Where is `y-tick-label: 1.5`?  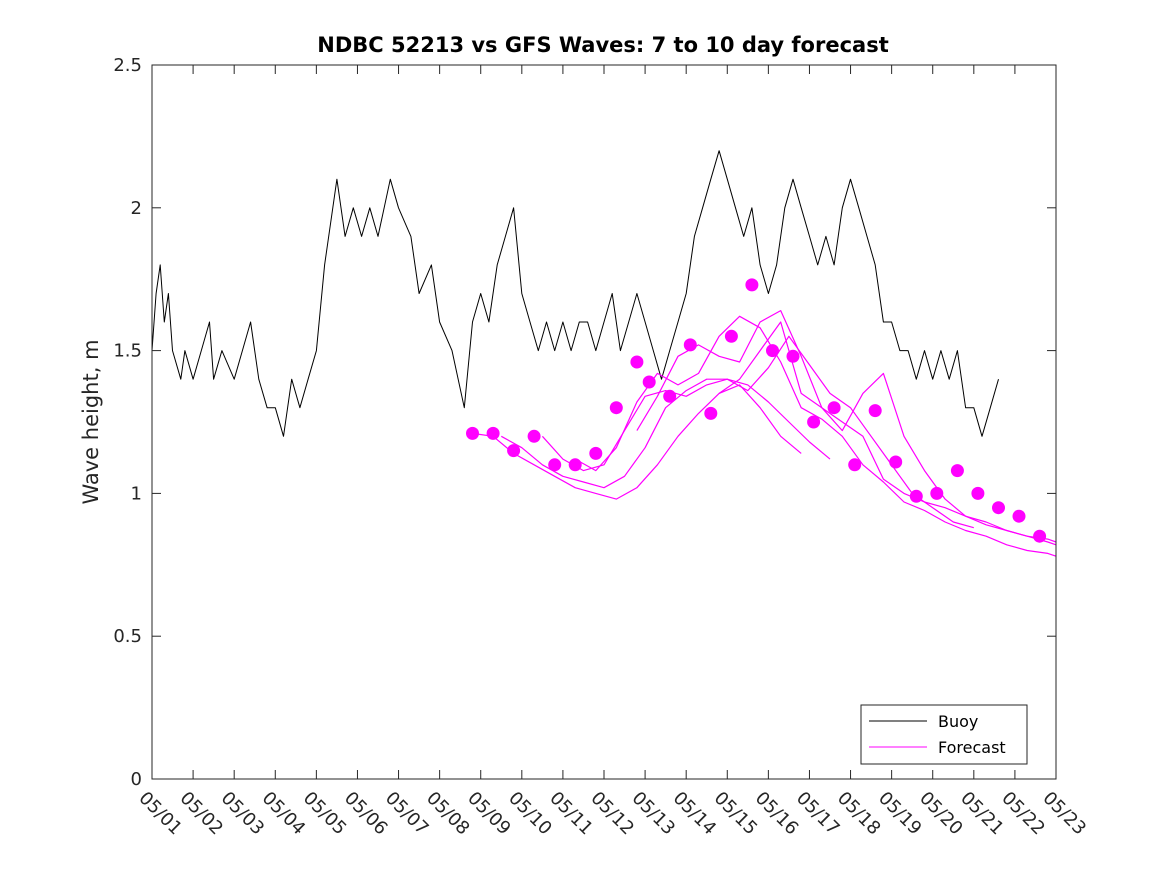 y-tick-label: 1.5 is located at coordinates (127, 351).